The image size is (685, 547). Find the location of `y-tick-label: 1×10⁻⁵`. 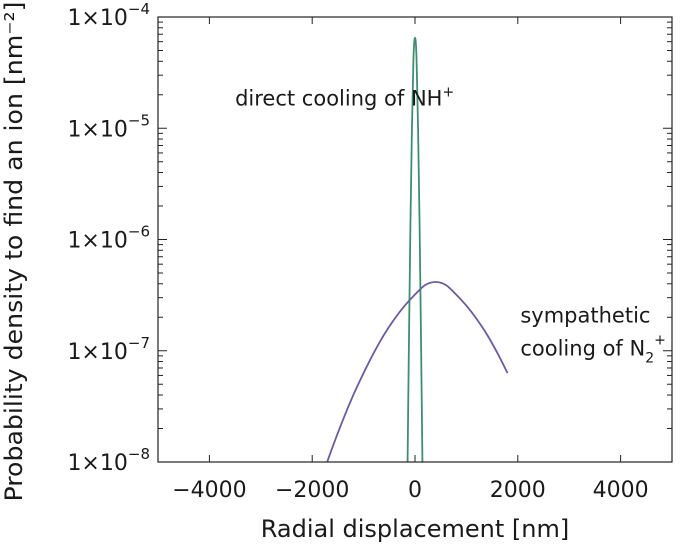

y-tick-label: 1×10⁻⁵ is located at coordinates (108, 126).